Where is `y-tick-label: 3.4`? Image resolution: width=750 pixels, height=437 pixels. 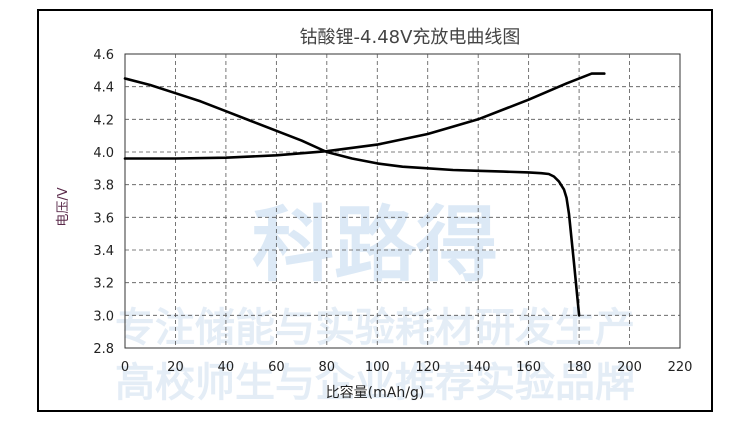
y-tick-label: 3.4 is located at coordinates (103, 251).